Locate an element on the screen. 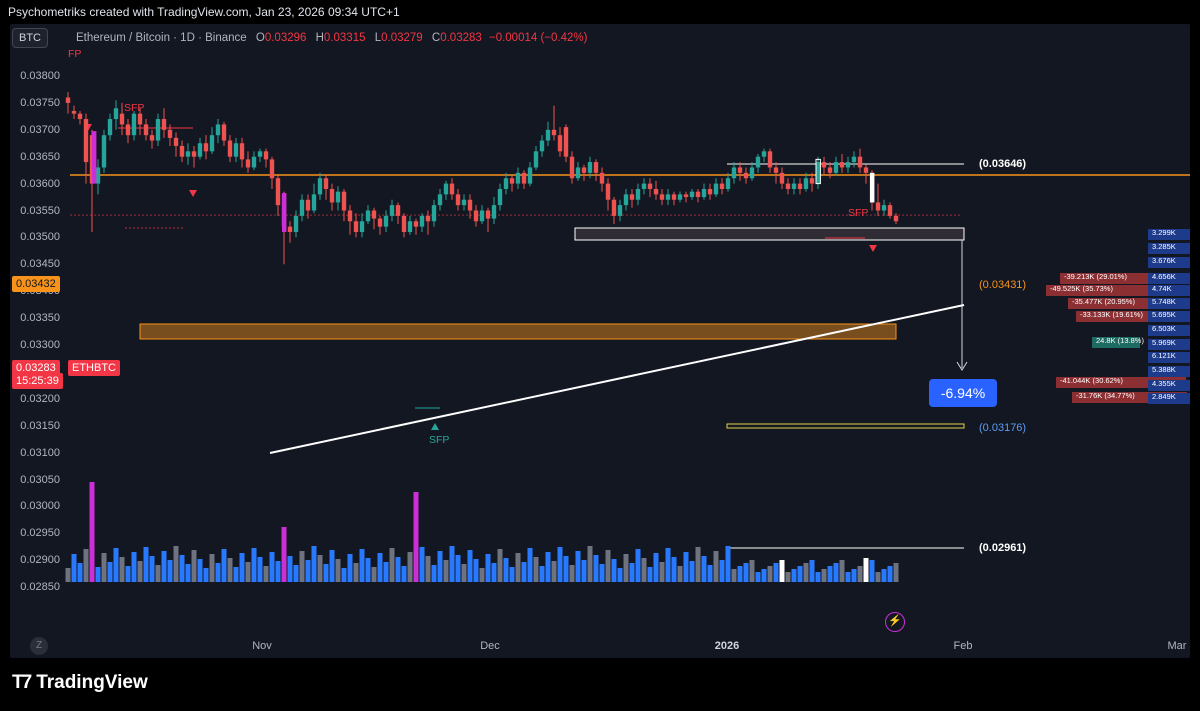  zoom-reset-button: Z is located at coordinates (39, 646).